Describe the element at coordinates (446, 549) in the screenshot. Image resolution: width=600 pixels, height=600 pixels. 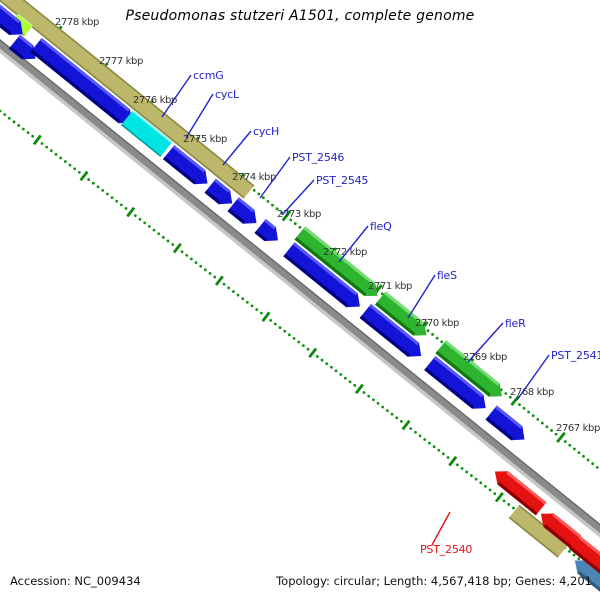
I see `gene-label-pst-2540: PST_2540` at that location.